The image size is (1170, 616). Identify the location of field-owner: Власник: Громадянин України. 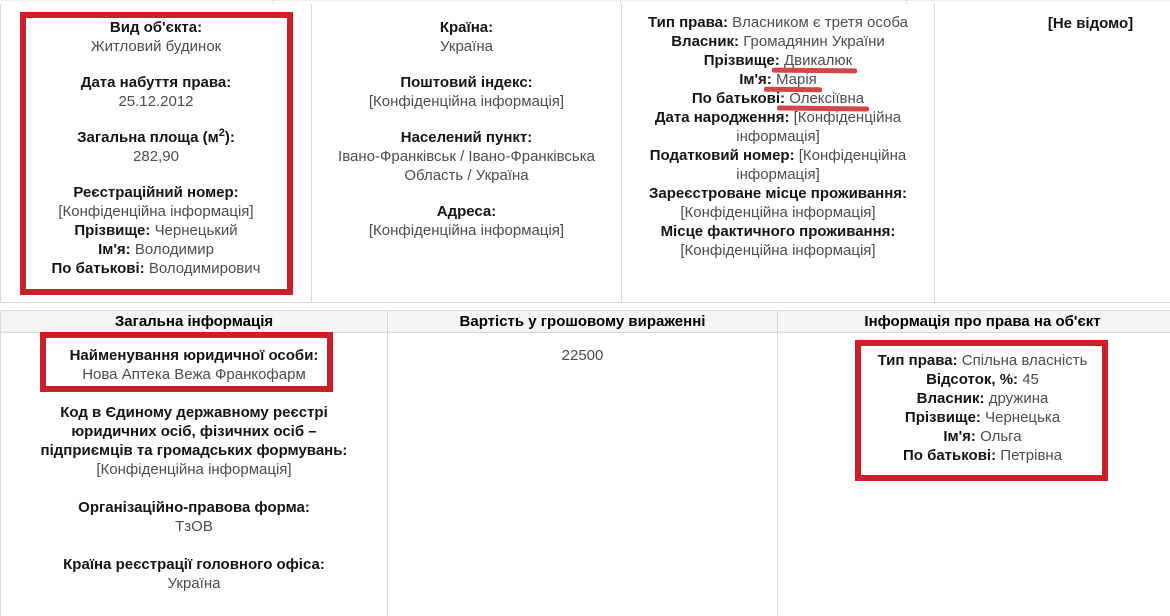
(778, 41).